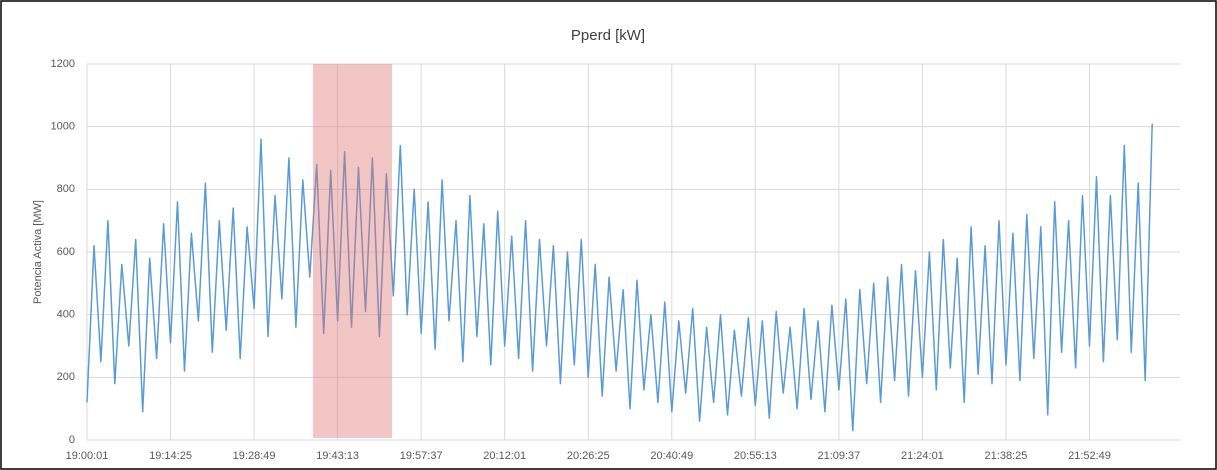 Image resolution: width=1217 pixels, height=470 pixels. I want to click on x-tick-label: 20:55:13, so click(755, 456).